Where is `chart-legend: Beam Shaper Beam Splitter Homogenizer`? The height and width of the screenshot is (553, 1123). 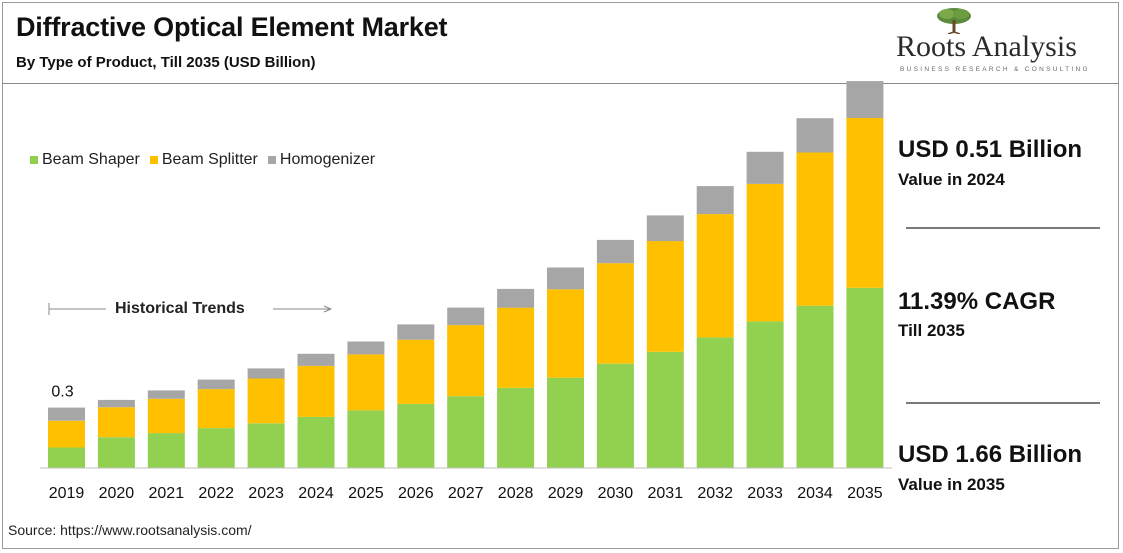 chart-legend: Beam Shaper Beam Splitter Homogenizer is located at coordinates (202, 160).